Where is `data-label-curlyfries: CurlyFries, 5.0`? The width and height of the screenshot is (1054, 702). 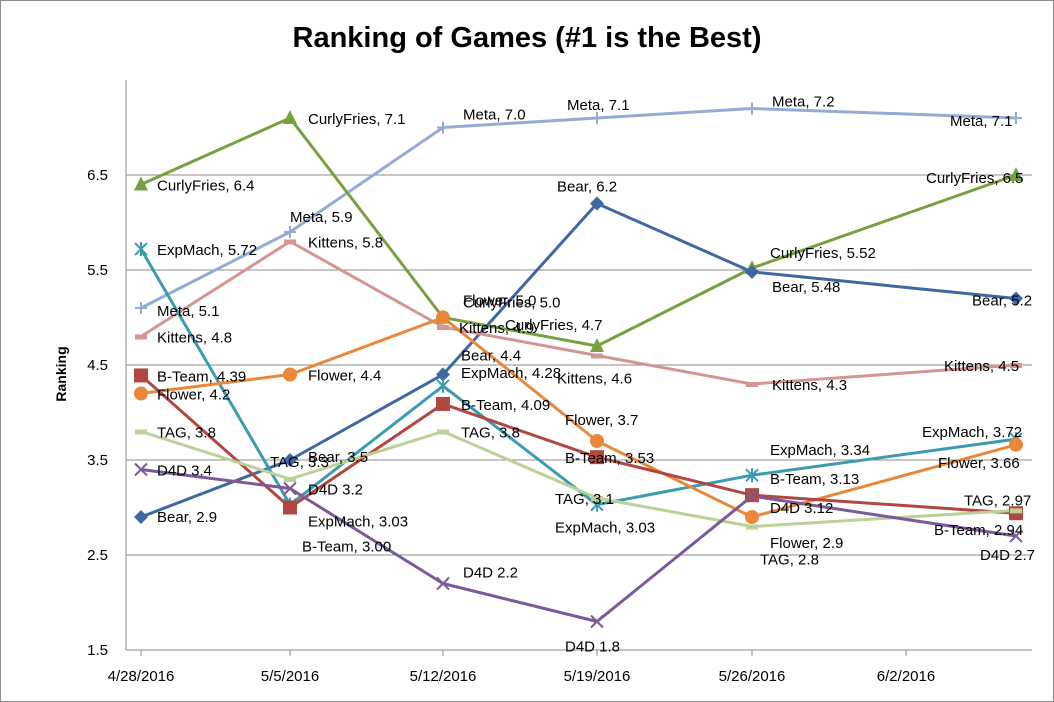 data-label-curlyfries: CurlyFries, 5.0 is located at coordinates (512, 303).